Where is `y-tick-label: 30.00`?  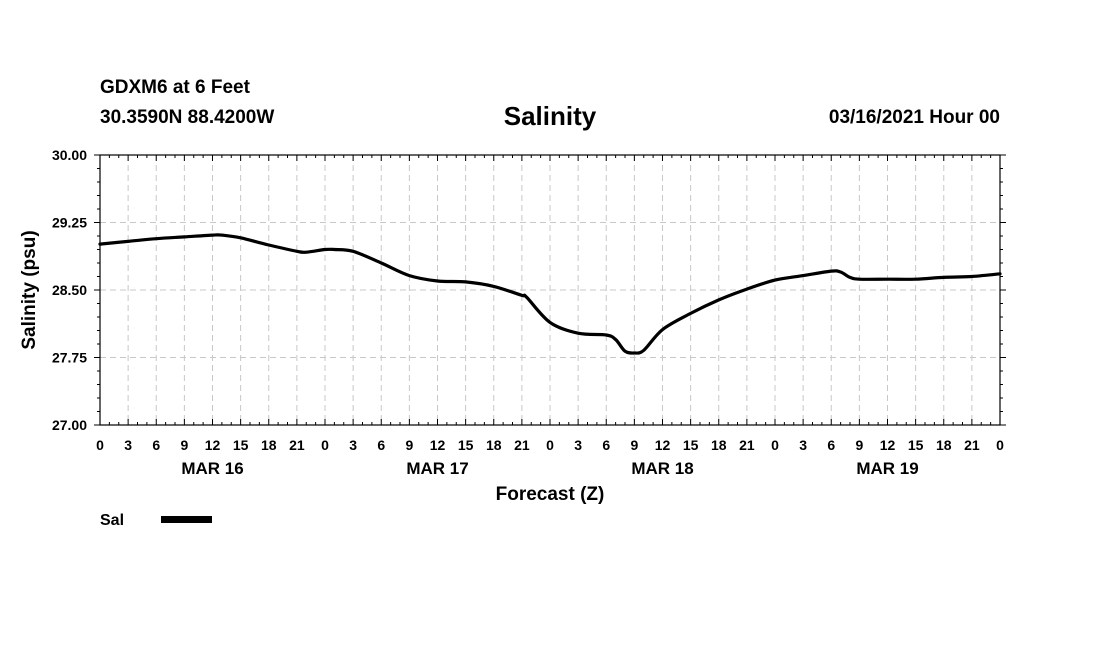 y-tick-label: 30.00 is located at coordinates (69, 155).